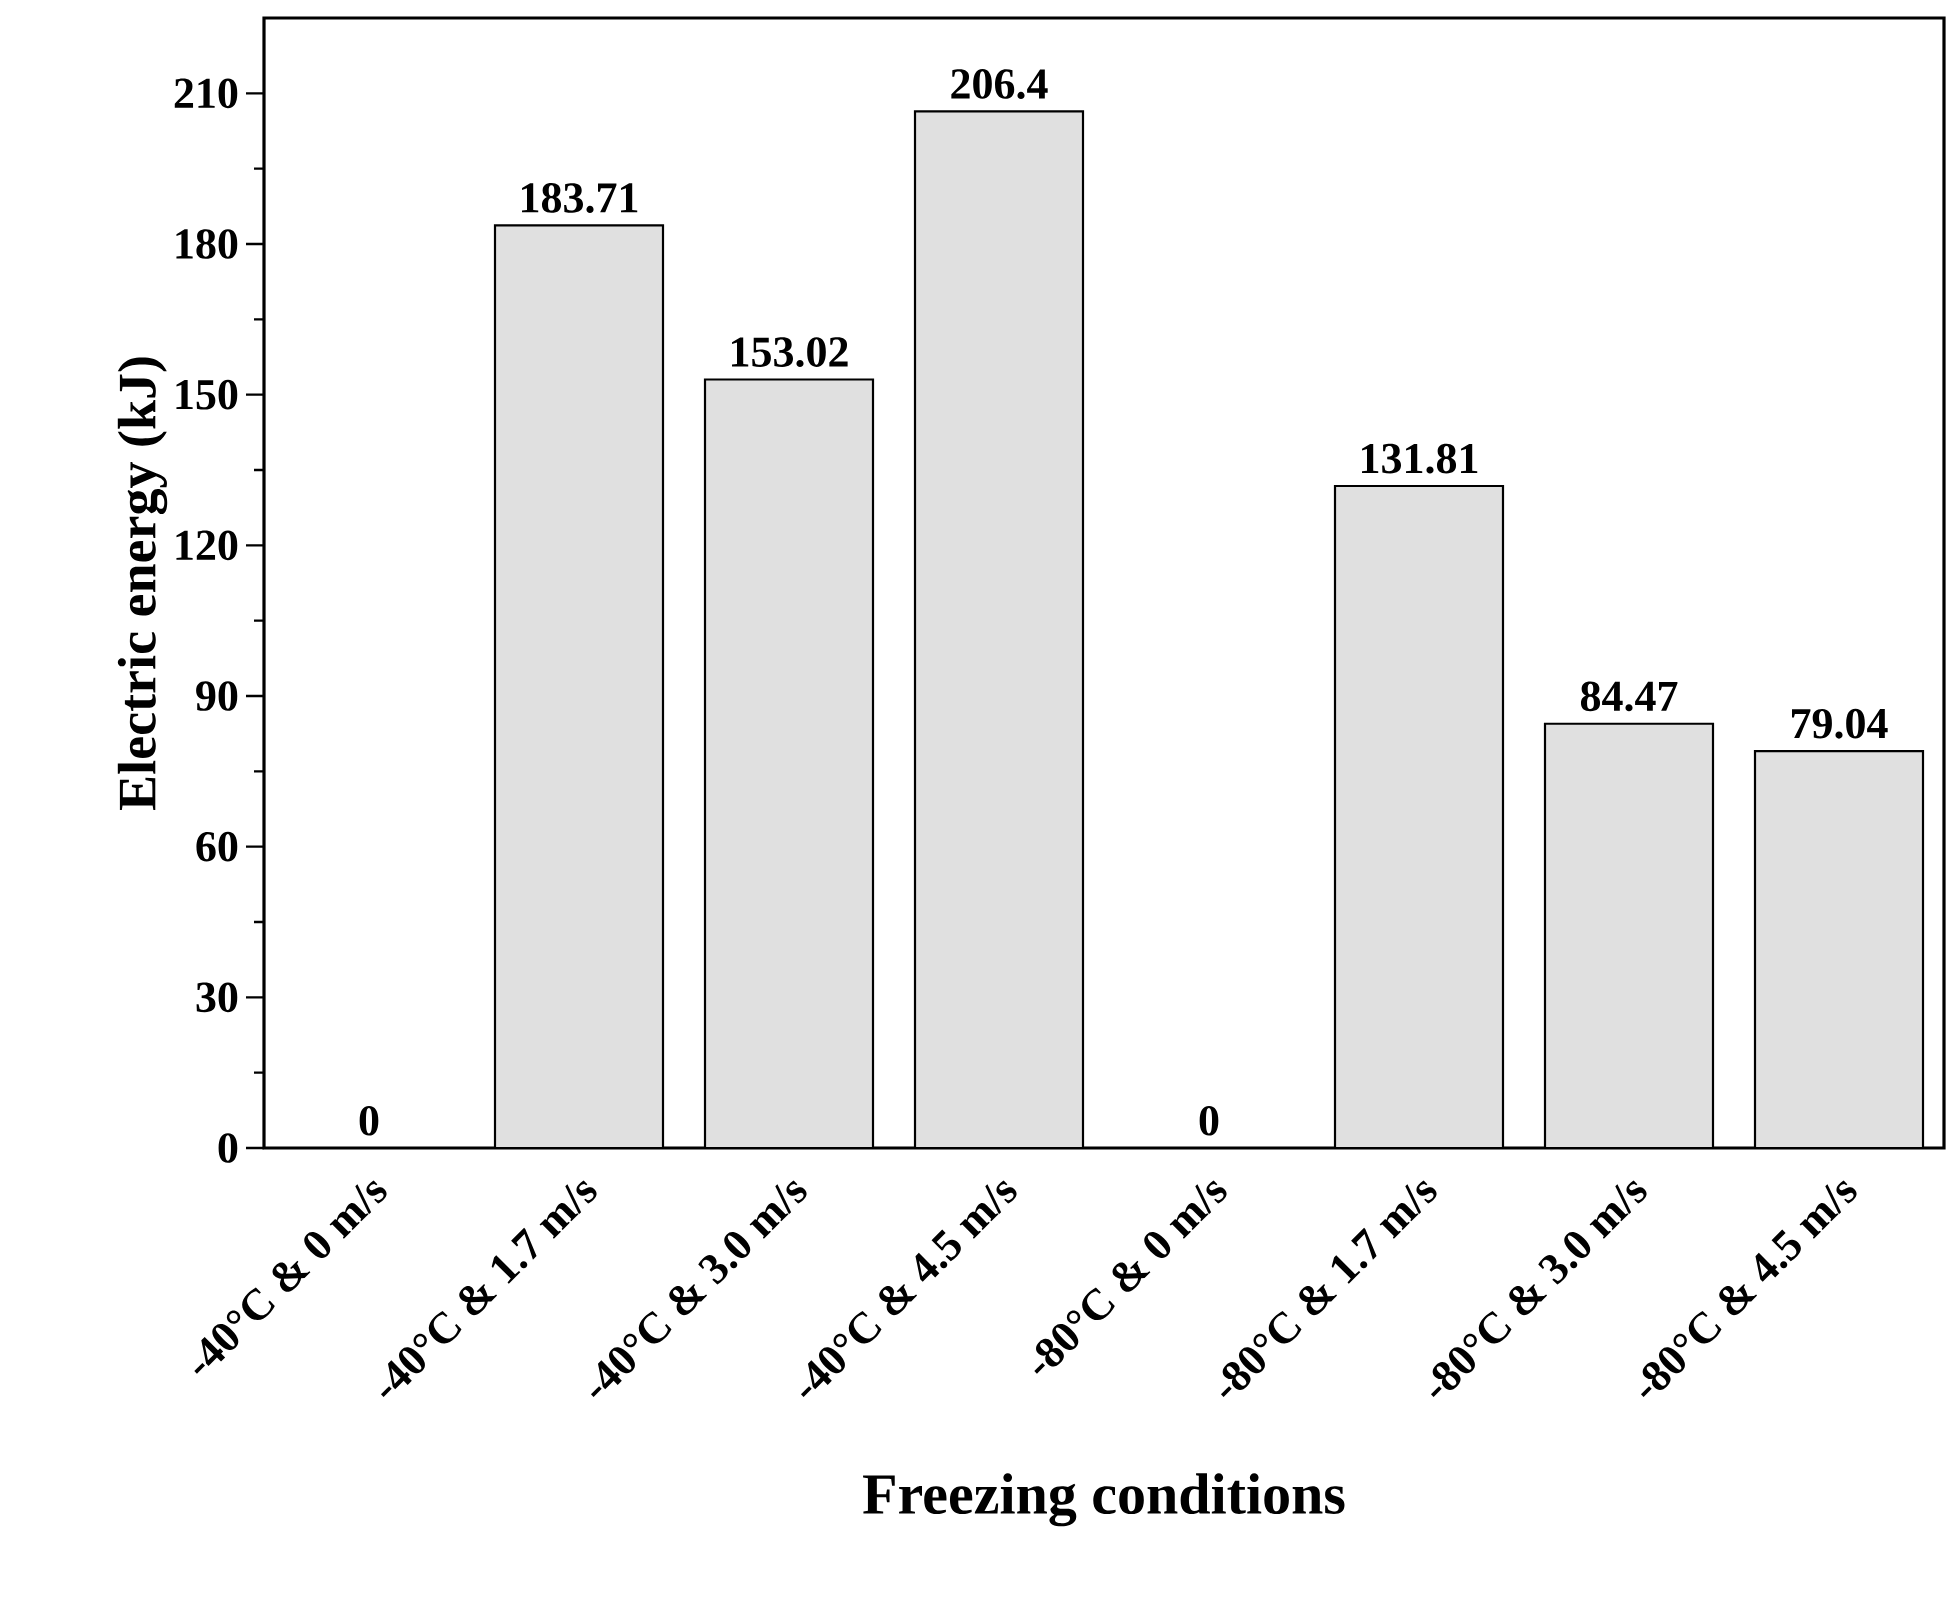  What do you see at coordinates (207, 545) in the screenshot?
I see `y-tick-label: 120` at bounding box center [207, 545].